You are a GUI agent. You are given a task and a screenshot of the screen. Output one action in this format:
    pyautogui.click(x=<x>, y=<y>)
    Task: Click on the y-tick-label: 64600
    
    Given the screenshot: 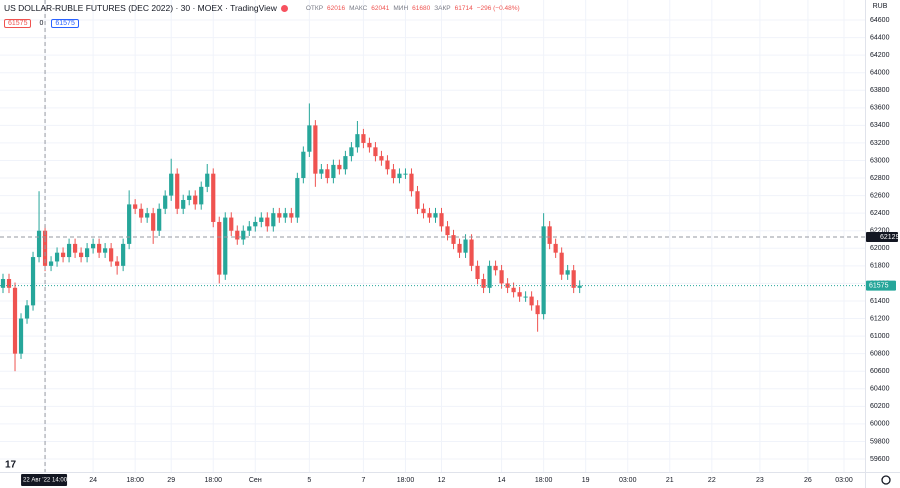 What is the action you would take?
    pyautogui.click(x=880, y=20)
    